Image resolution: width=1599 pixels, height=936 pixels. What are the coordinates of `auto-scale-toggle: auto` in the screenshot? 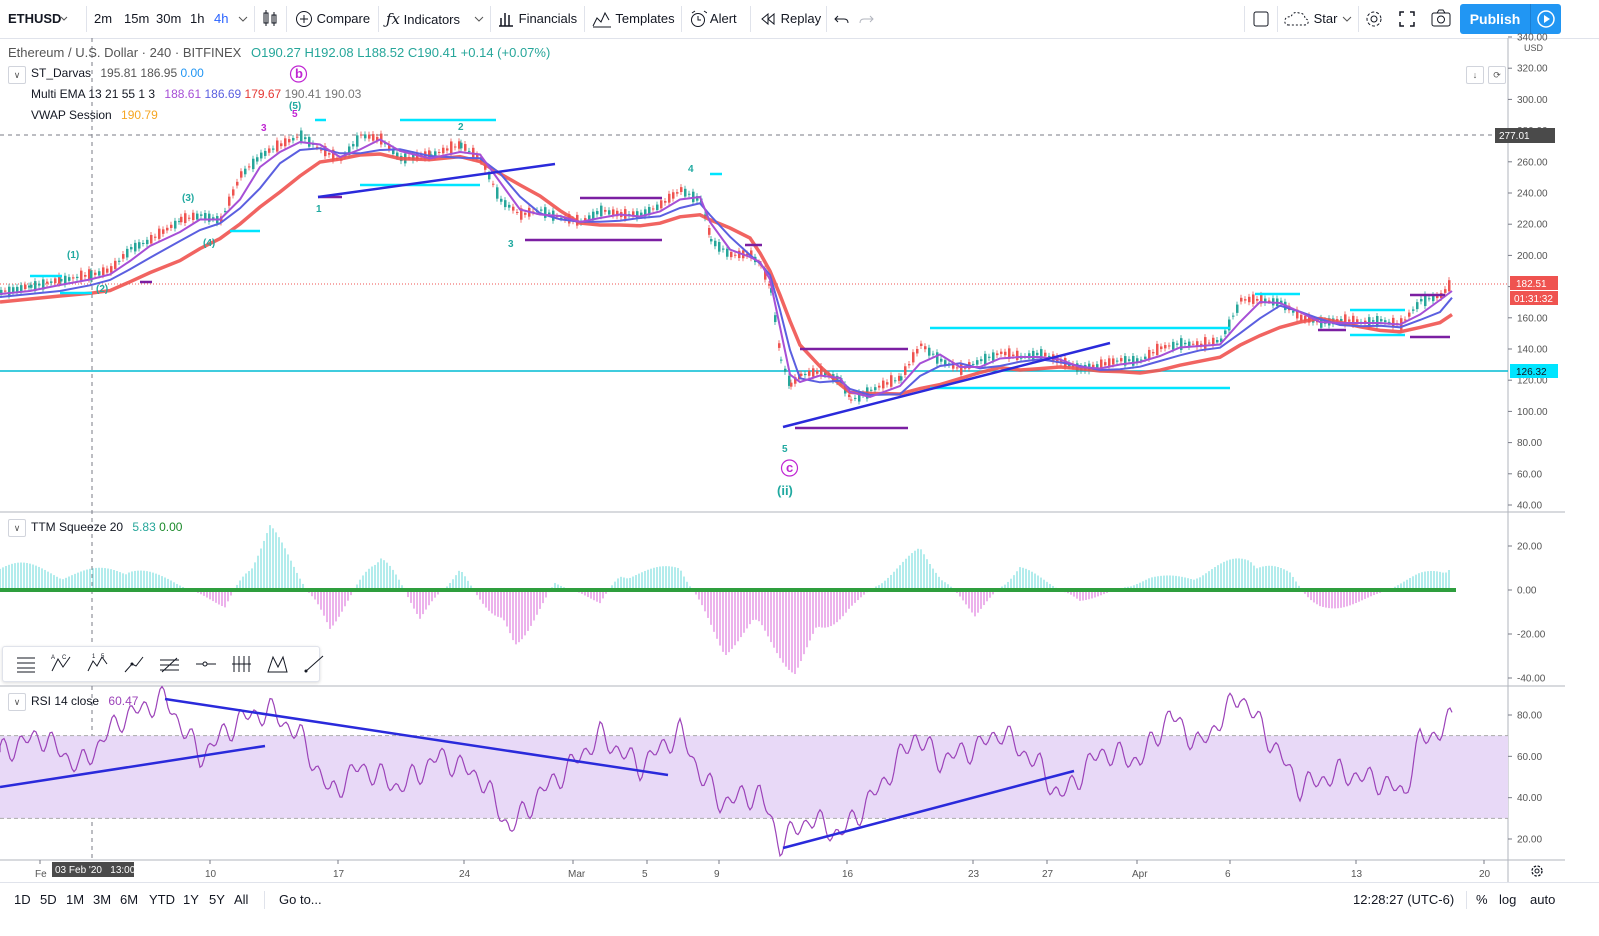 It's located at (1543, 899).